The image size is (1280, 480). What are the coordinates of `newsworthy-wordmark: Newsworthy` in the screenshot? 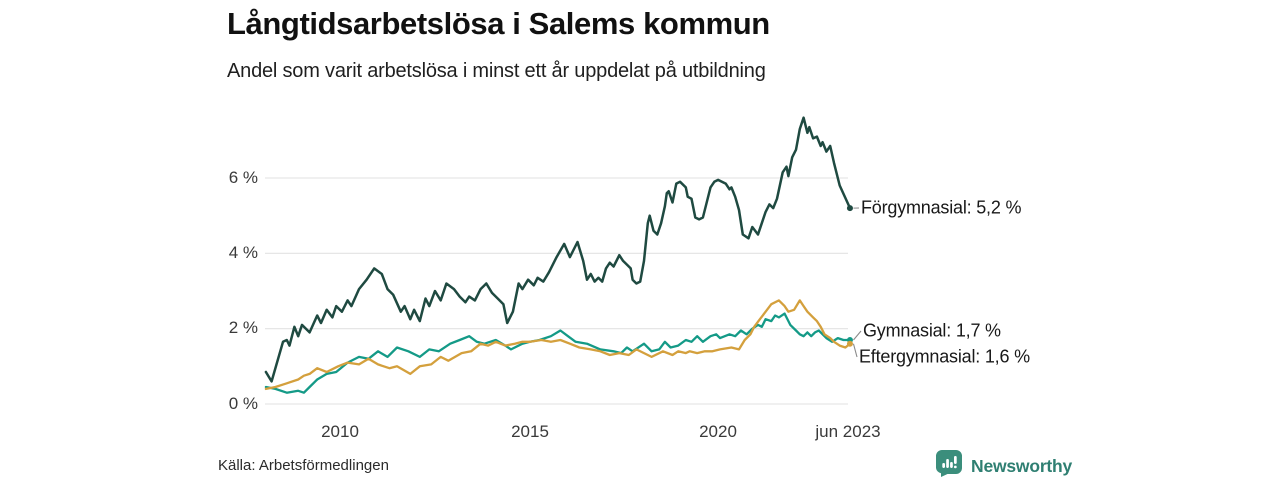 It's located at (1022, 465).